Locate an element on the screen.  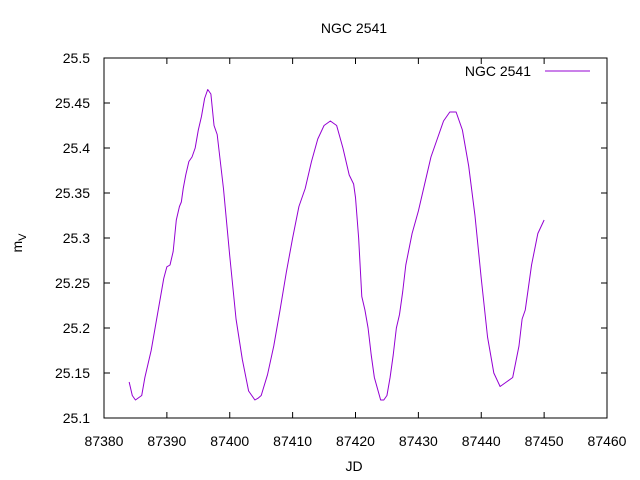
y-tick-label: 25.4 is located at coordinates (76, 148).